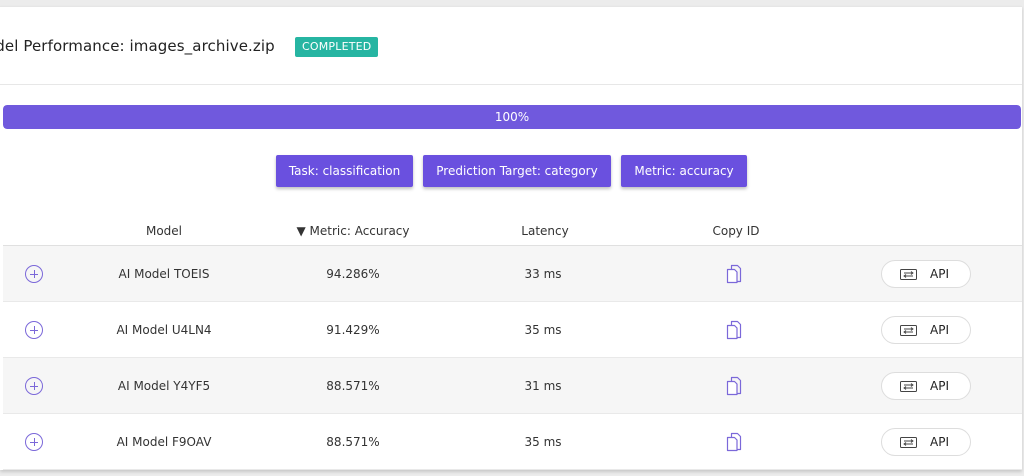 This screenshot has height=476, width=1024. I want to click on model-name: AI Model TOEIS, so click(164, 274).